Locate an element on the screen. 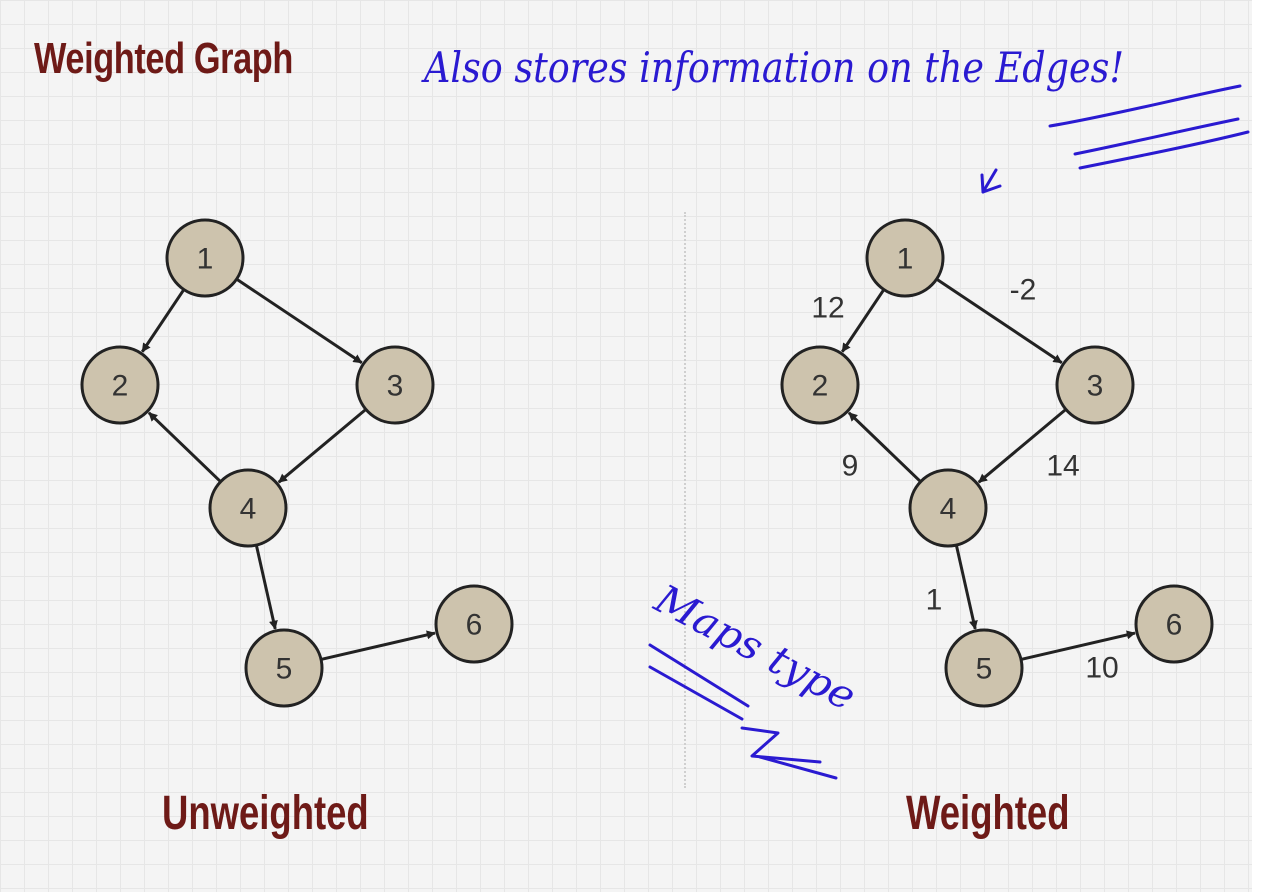 Image resolution: width=1272 pixels, height=892 pixels. edge-weight-4-2: 9 is located at coordinates (850, 466).